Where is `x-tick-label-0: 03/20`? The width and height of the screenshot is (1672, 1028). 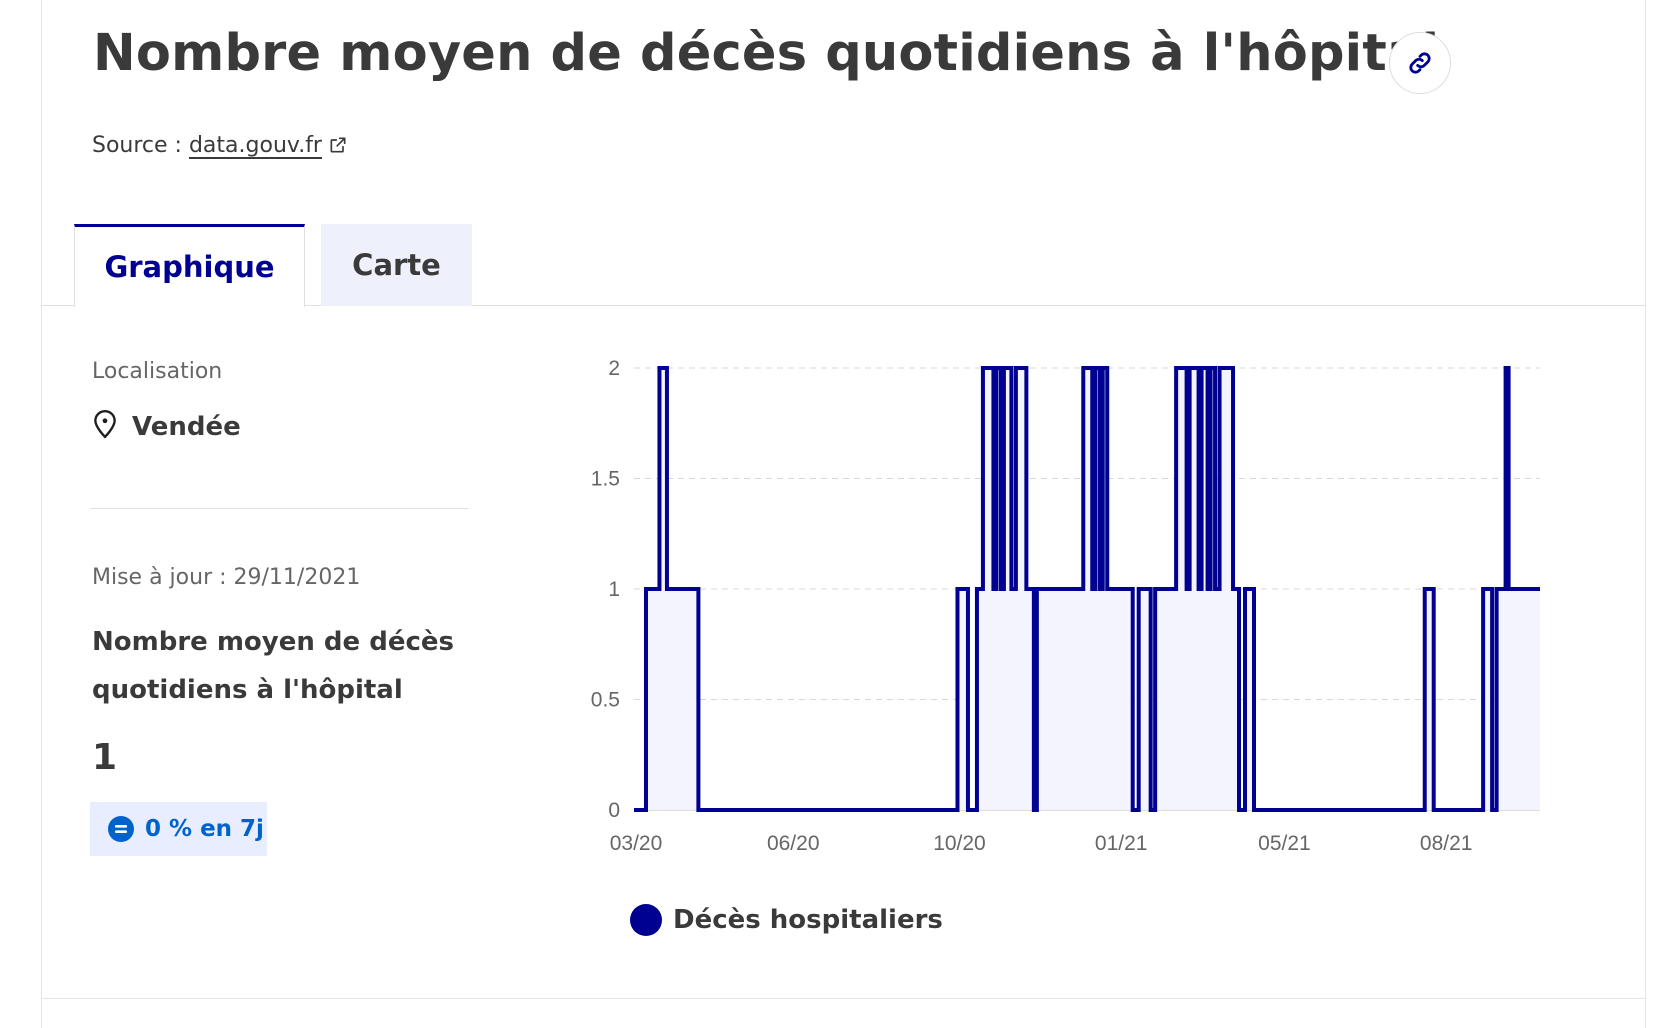
x-tick-label-0: 03/20 is located at coordinates (636, 843).